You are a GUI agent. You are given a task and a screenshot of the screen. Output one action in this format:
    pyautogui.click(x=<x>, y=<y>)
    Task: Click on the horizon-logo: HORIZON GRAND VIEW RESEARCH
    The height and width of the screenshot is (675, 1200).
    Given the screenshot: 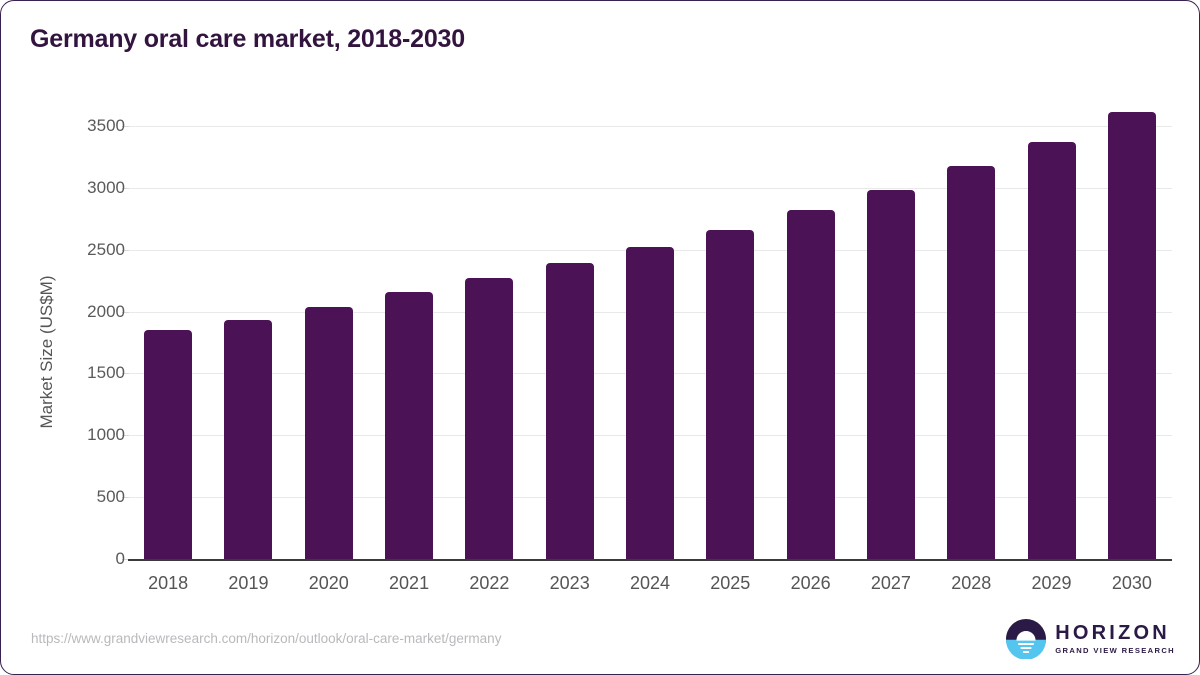 What is the action you would take?
    pyautogui.click(x=1090, y=639)
    